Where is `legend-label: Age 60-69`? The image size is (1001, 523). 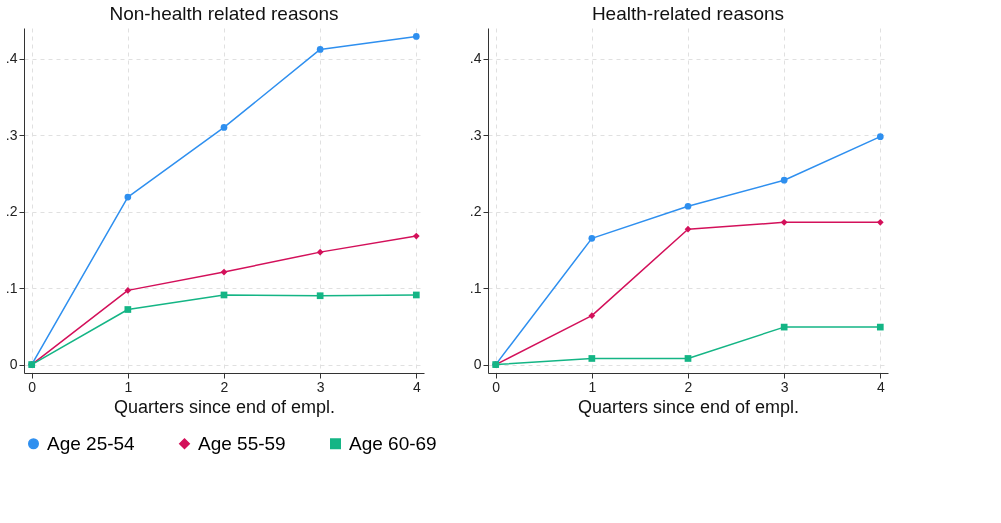
legend-label: Age 60-69 is located at coordinates (393, 443).